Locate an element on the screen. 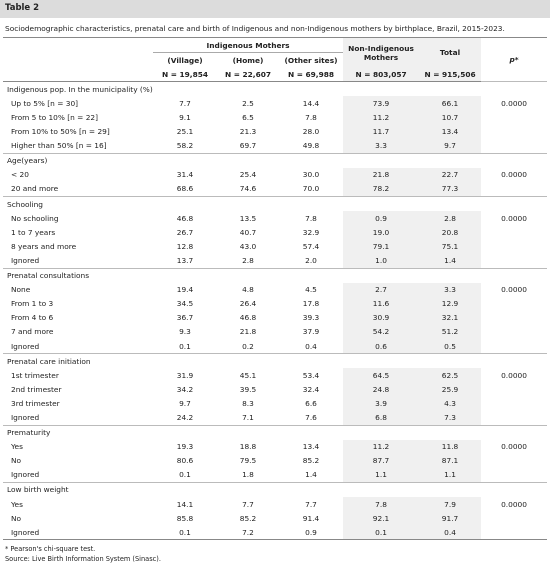  data-row: Yes 14.1 7.7 7.7 7.8 7.9 0.0000 is located at coordinates (275, 504).